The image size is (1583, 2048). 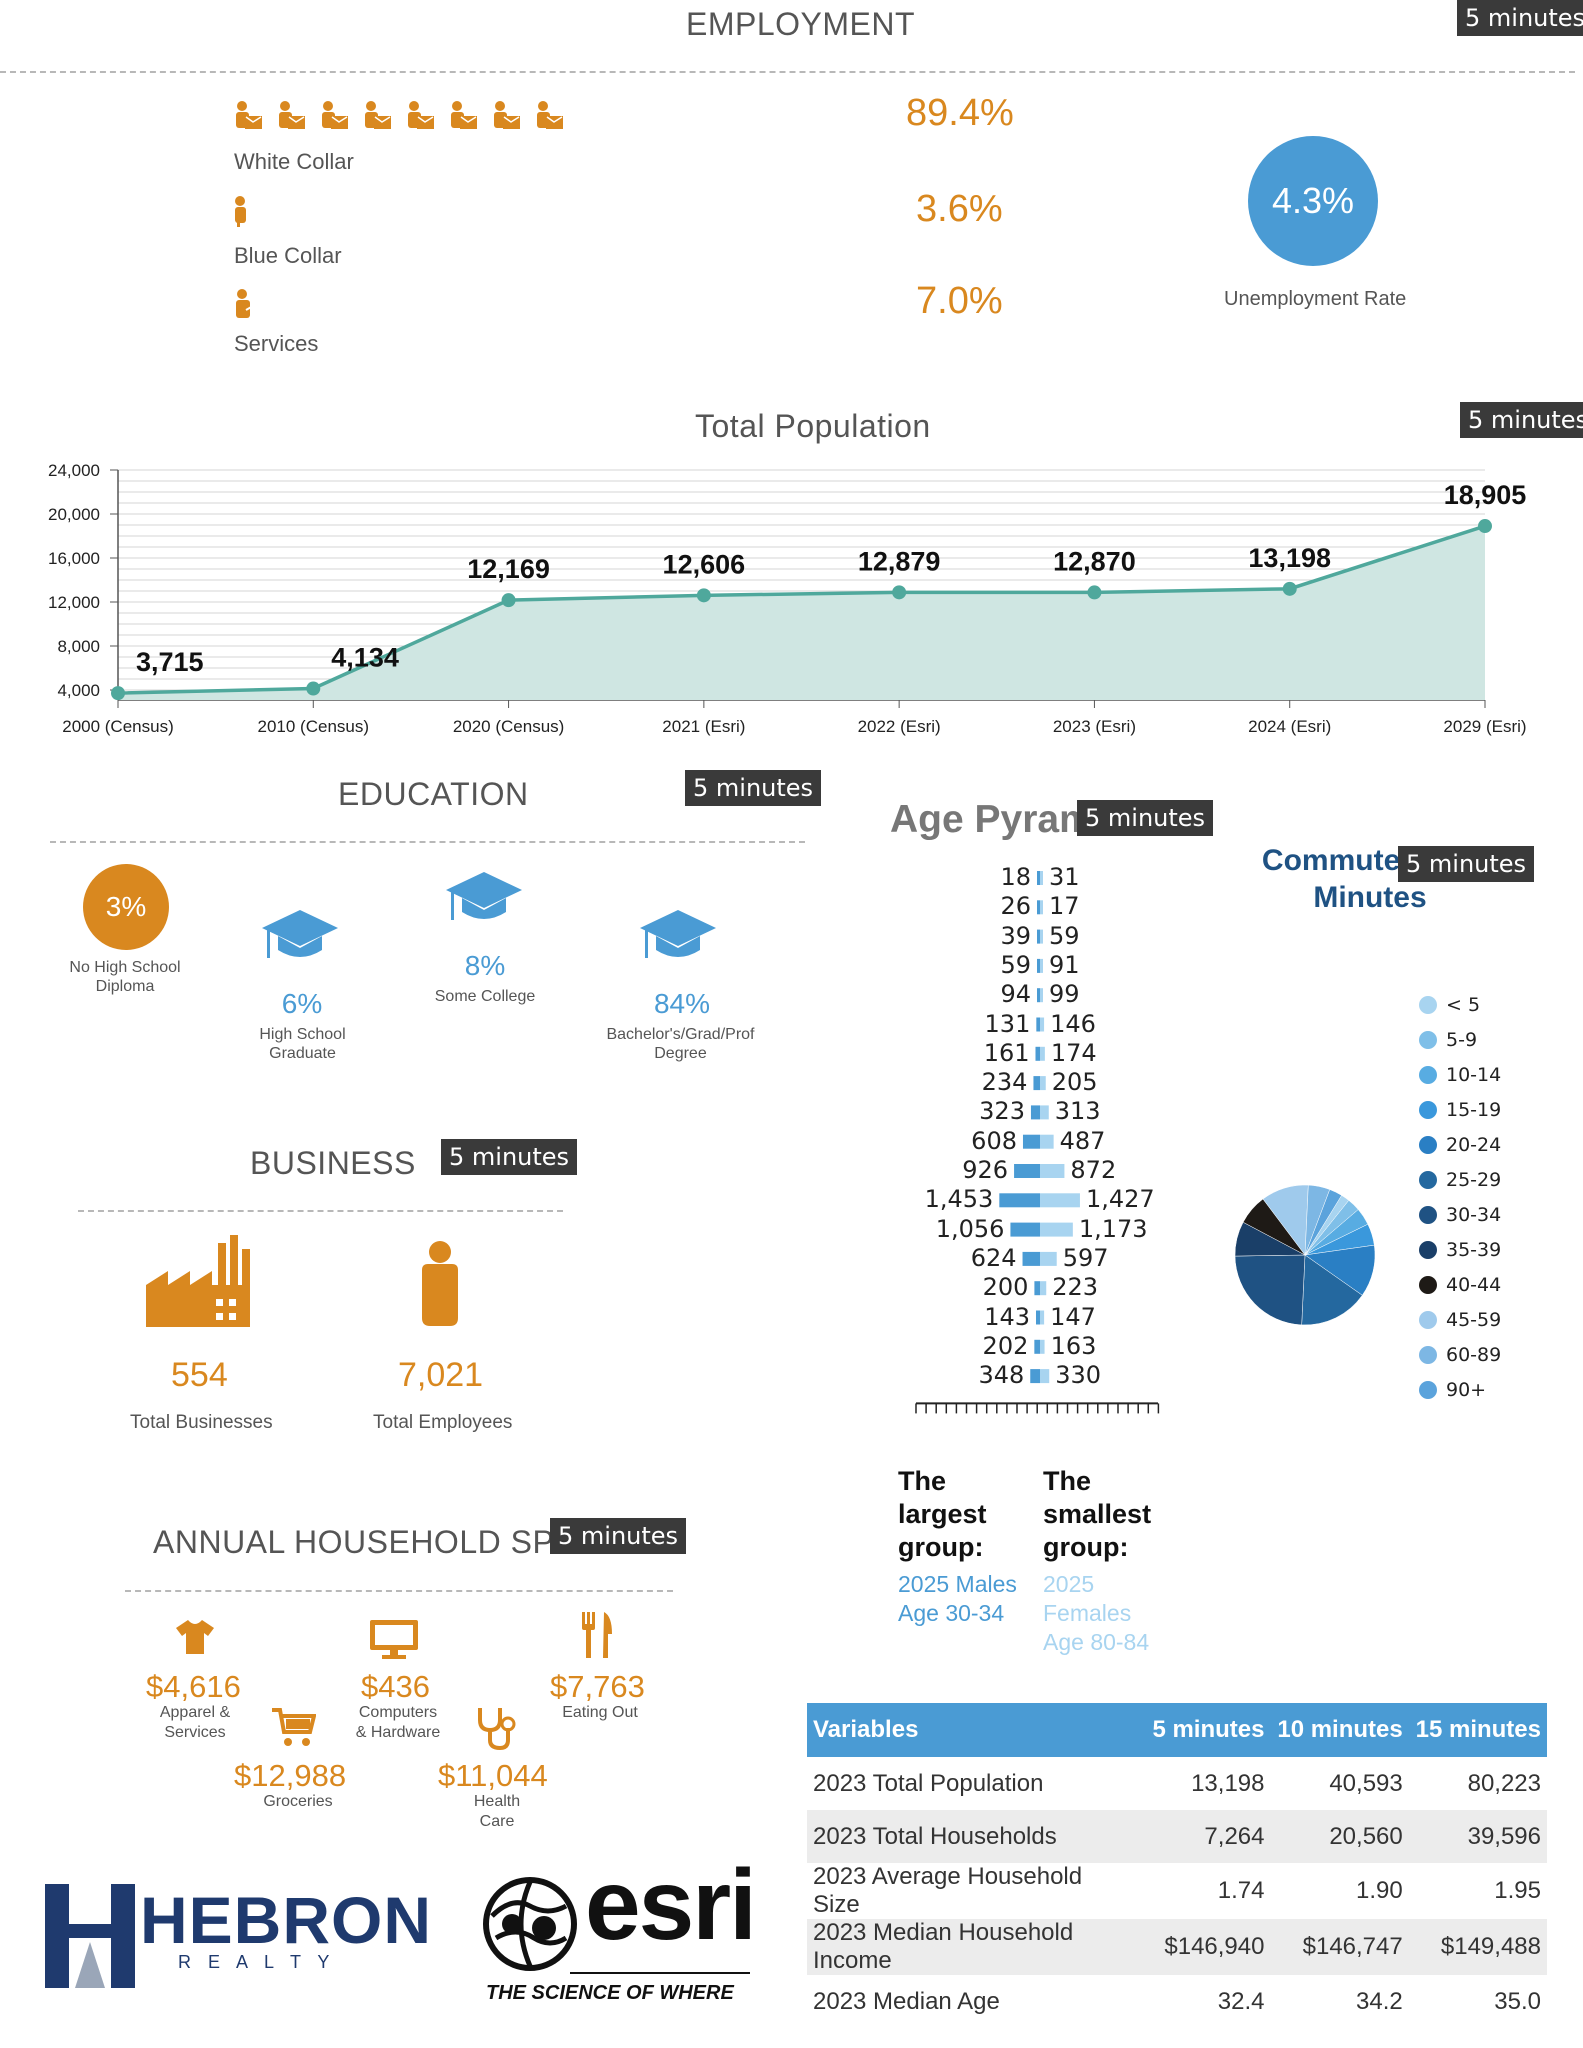 I want to click on no-diploma-label: No High School Diploma, so click(x=125, y=977).